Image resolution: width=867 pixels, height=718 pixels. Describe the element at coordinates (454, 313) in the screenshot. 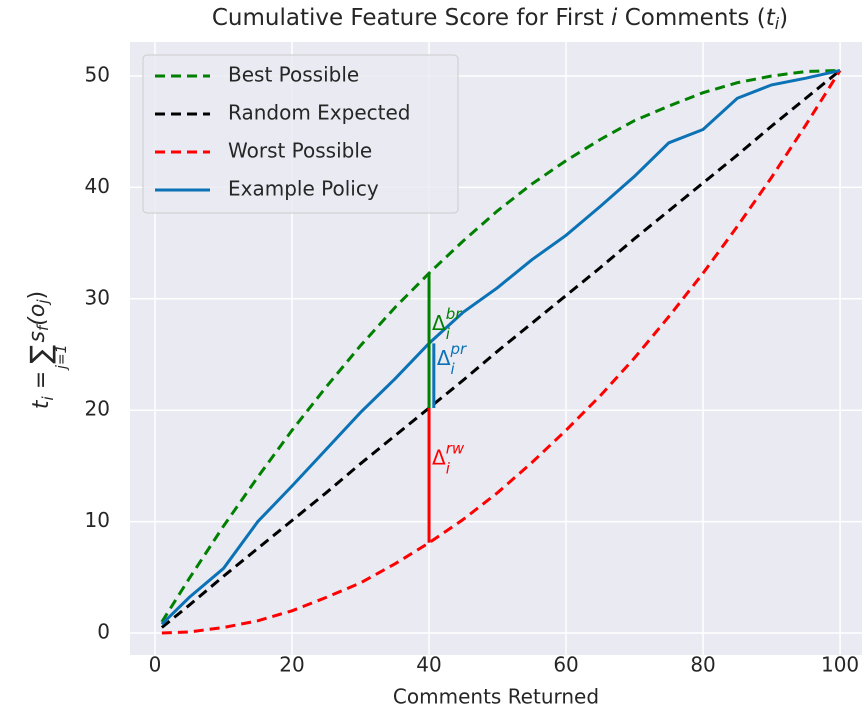

I see `annotation-sup: br` at that location.